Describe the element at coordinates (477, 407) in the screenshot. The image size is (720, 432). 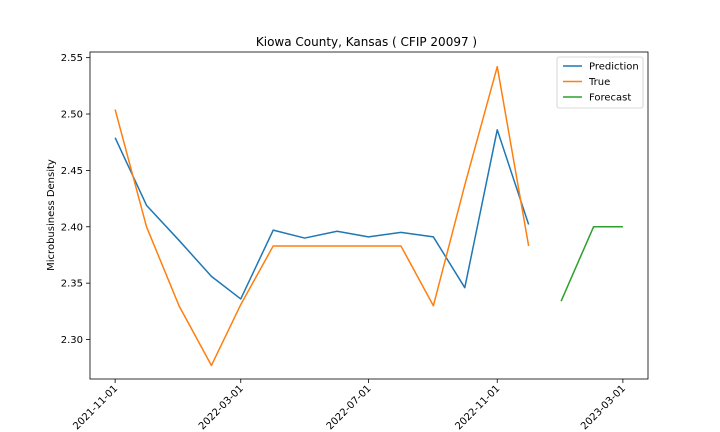
I see `x-tick-label: 2022-11-01` at that location.